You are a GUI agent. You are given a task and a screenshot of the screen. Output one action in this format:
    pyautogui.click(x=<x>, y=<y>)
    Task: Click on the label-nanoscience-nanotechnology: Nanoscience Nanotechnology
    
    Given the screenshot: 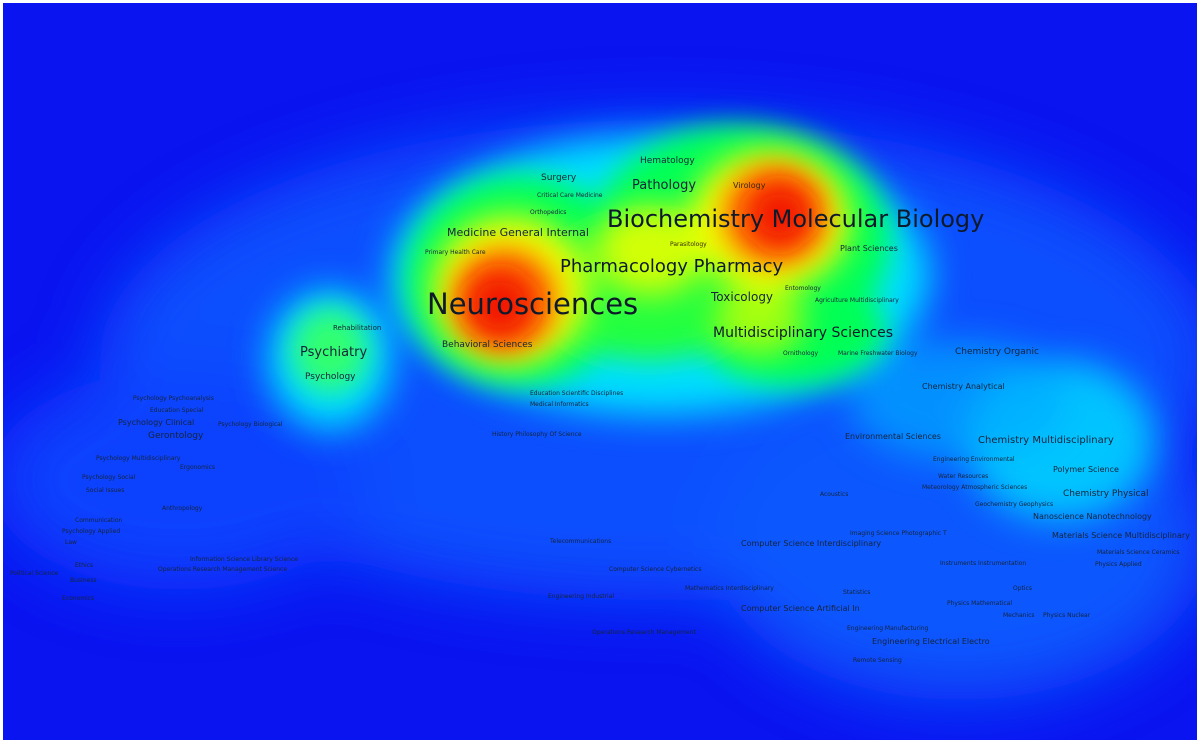 What is the action you would take?
    pyautogui.click(x=1092, y=516)
    